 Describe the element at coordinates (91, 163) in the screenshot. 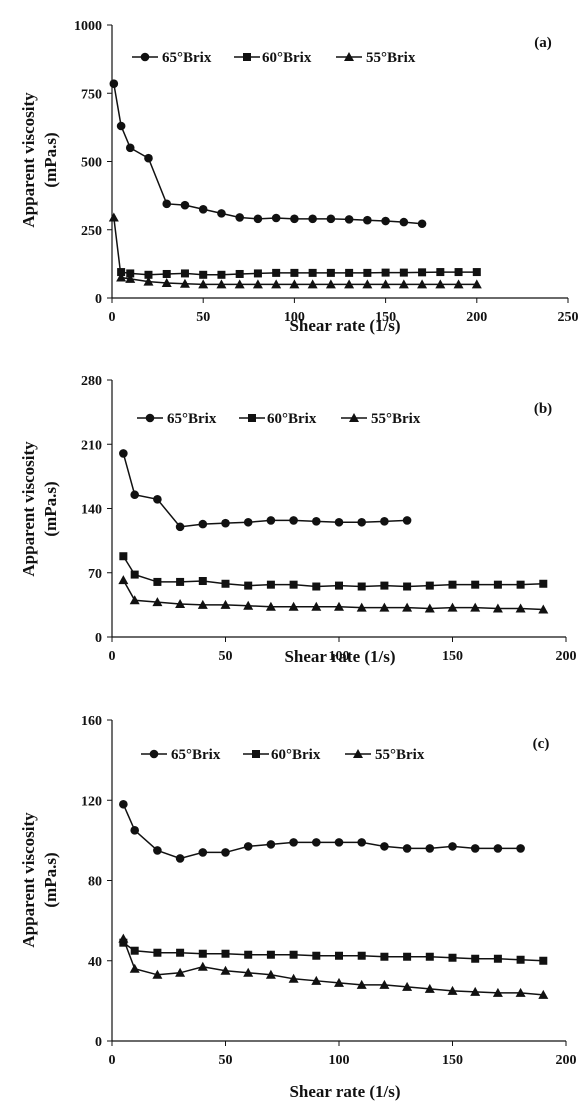

I see `y-tick-label: 500` at that location.